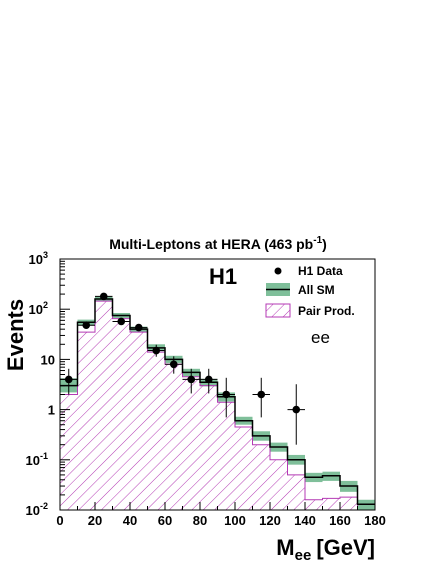  Describe the element at coordinates (44, 456) in the screenshot. I see `y-tick-exponent: -1` at that location.